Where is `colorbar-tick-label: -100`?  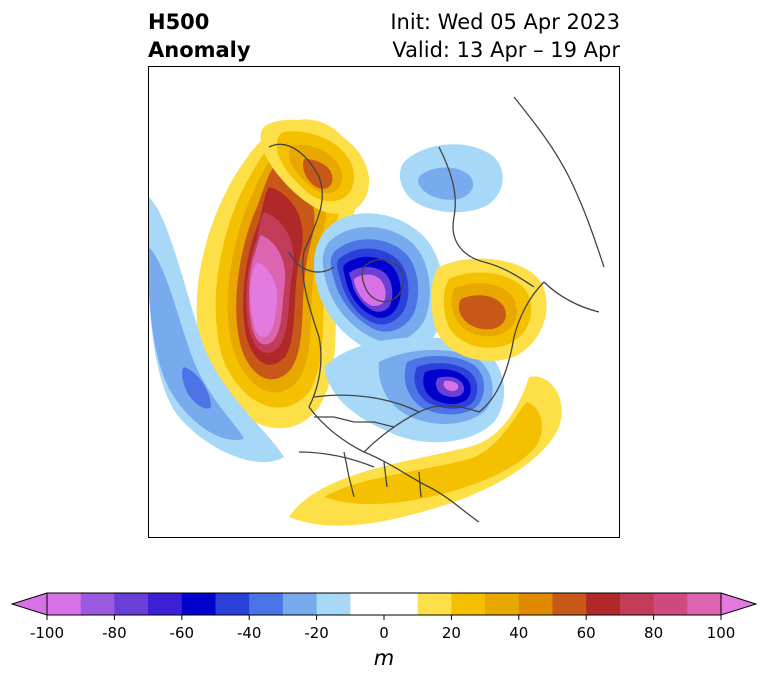
colorbar-tick-label: -100 is located at coordinates (47, 633).